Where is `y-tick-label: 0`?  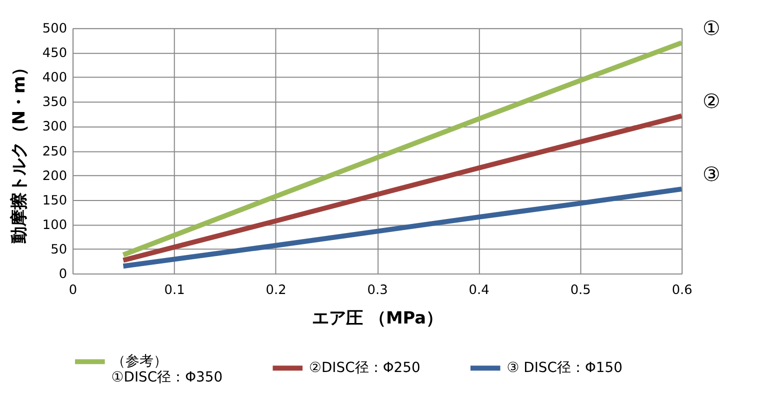
y-tick-label: 0 is located at coordinates (63, 274).